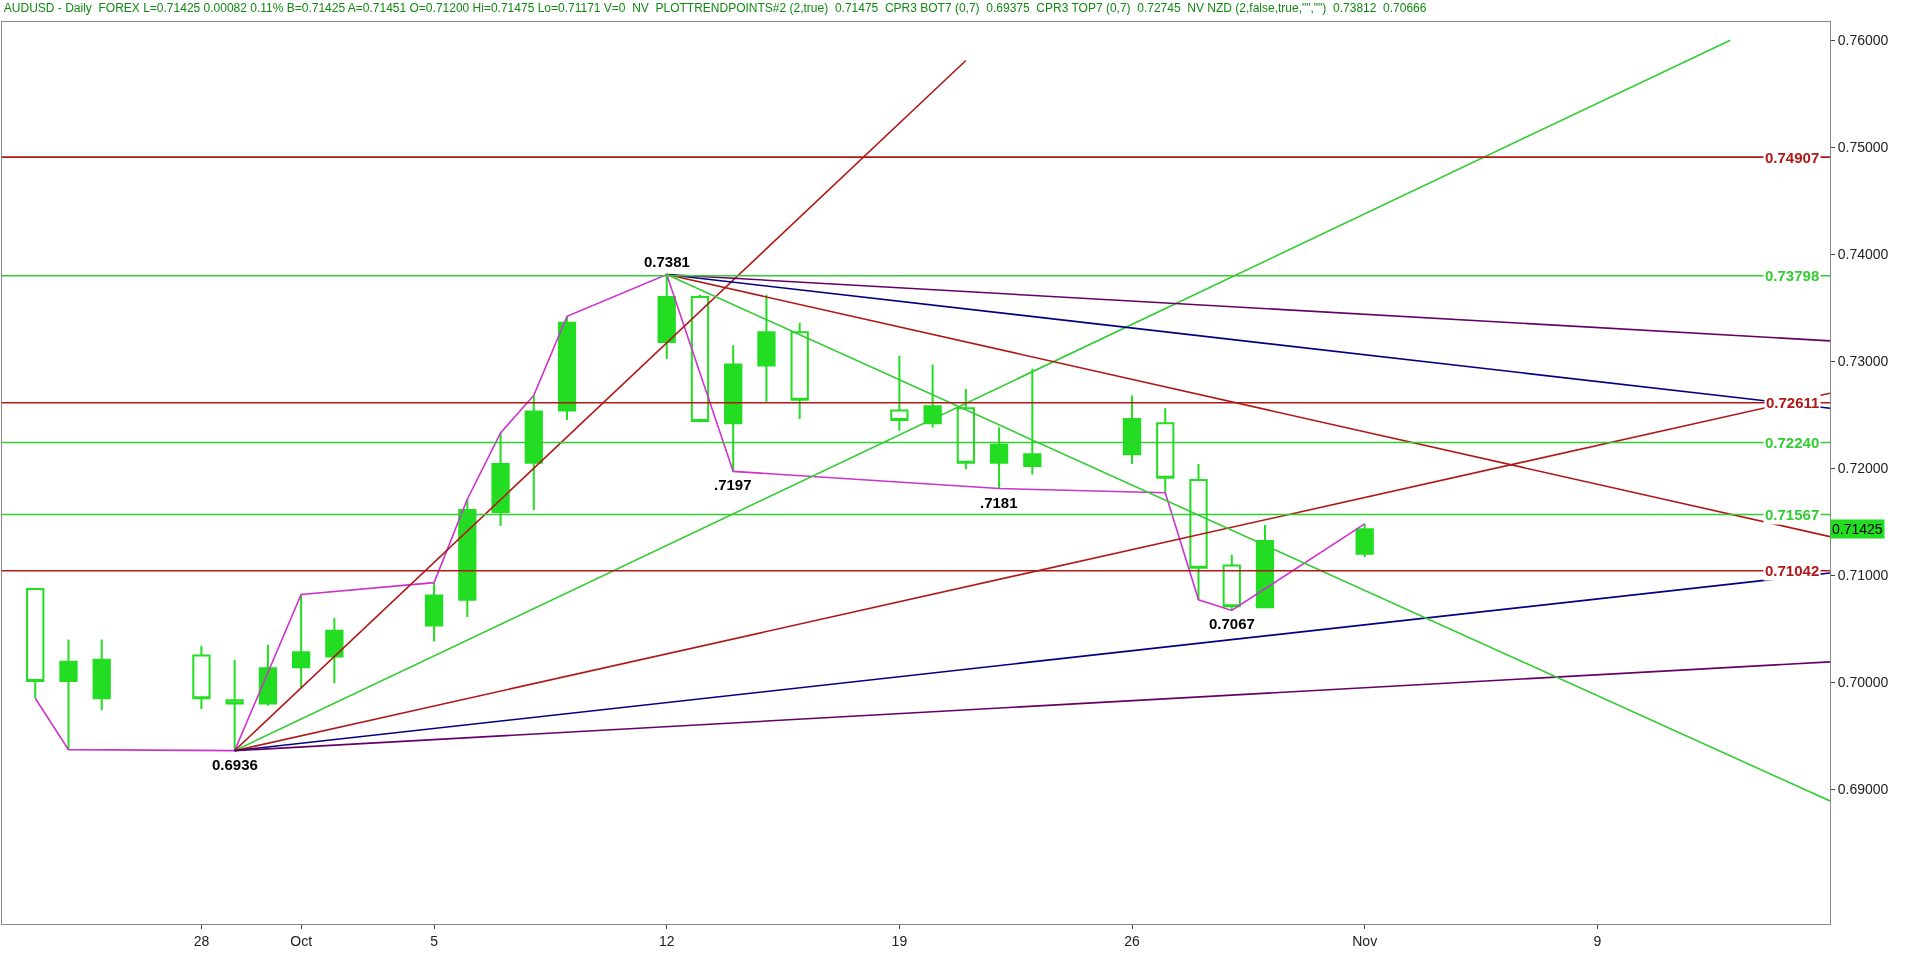 The width and height of the screenshot is (1920, 964). Describe the element at coordinates (1863, 468) in the screenshot. I see `y-tick-label: 0.72000` at that location.